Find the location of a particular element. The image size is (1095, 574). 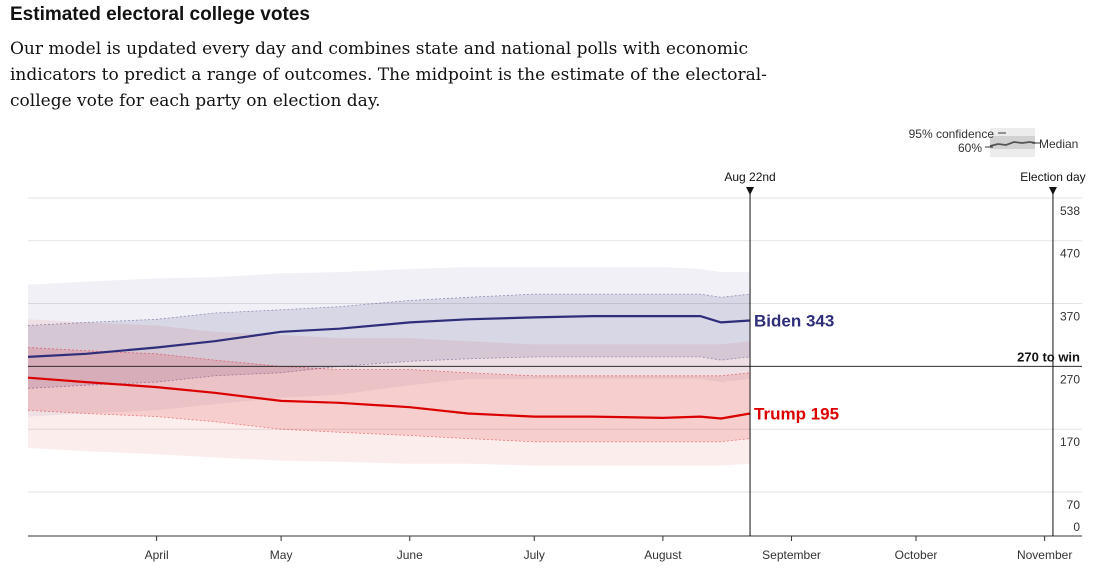

x-tick-label: June is located at coordinates (410, 555).